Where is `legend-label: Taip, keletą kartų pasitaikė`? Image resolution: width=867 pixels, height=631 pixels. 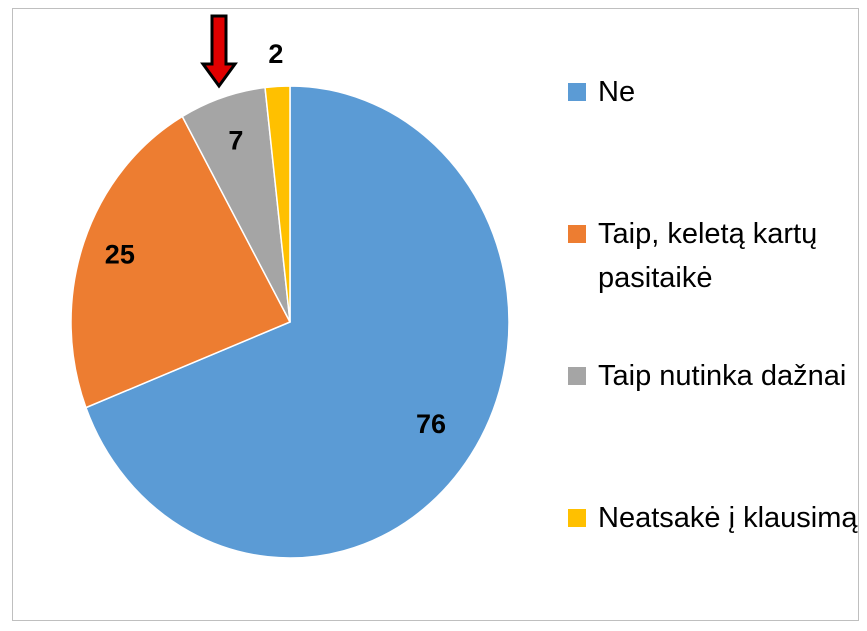
legend-label: Taip, keletą kartų pasitaikė is located at coordinates (708, 256).